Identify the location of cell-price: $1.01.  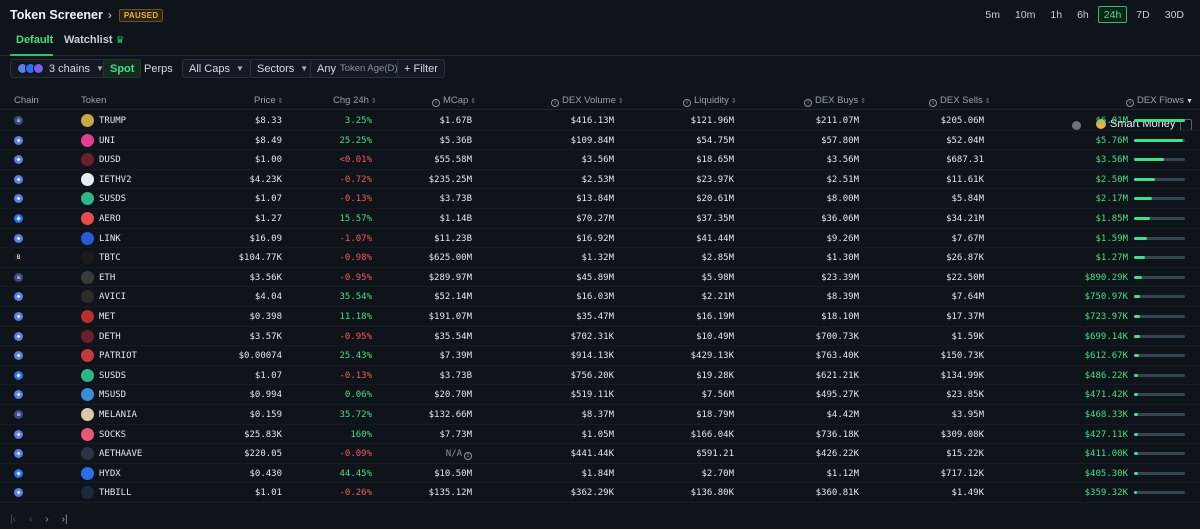
(268, 493).